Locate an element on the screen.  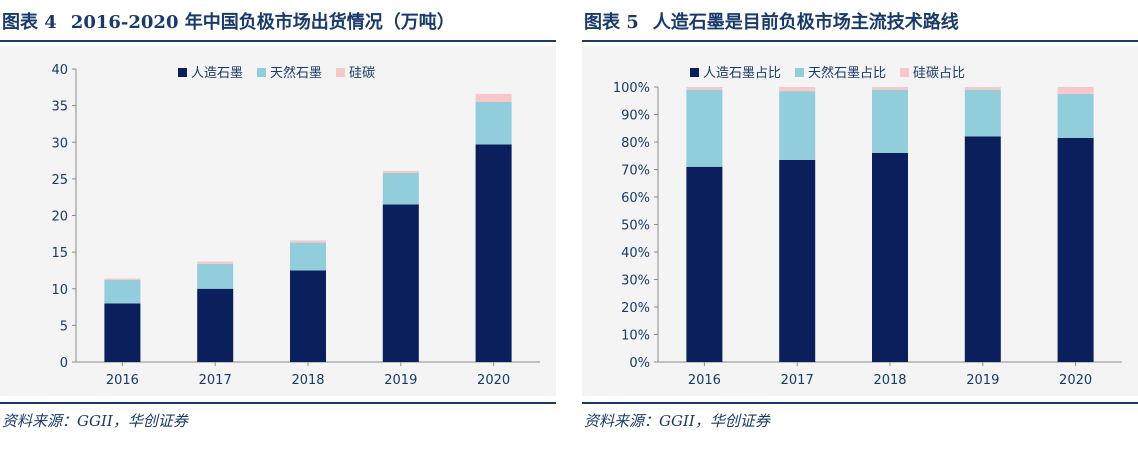
legend-label: 人造石墨 is located at coordinates (217, 73).